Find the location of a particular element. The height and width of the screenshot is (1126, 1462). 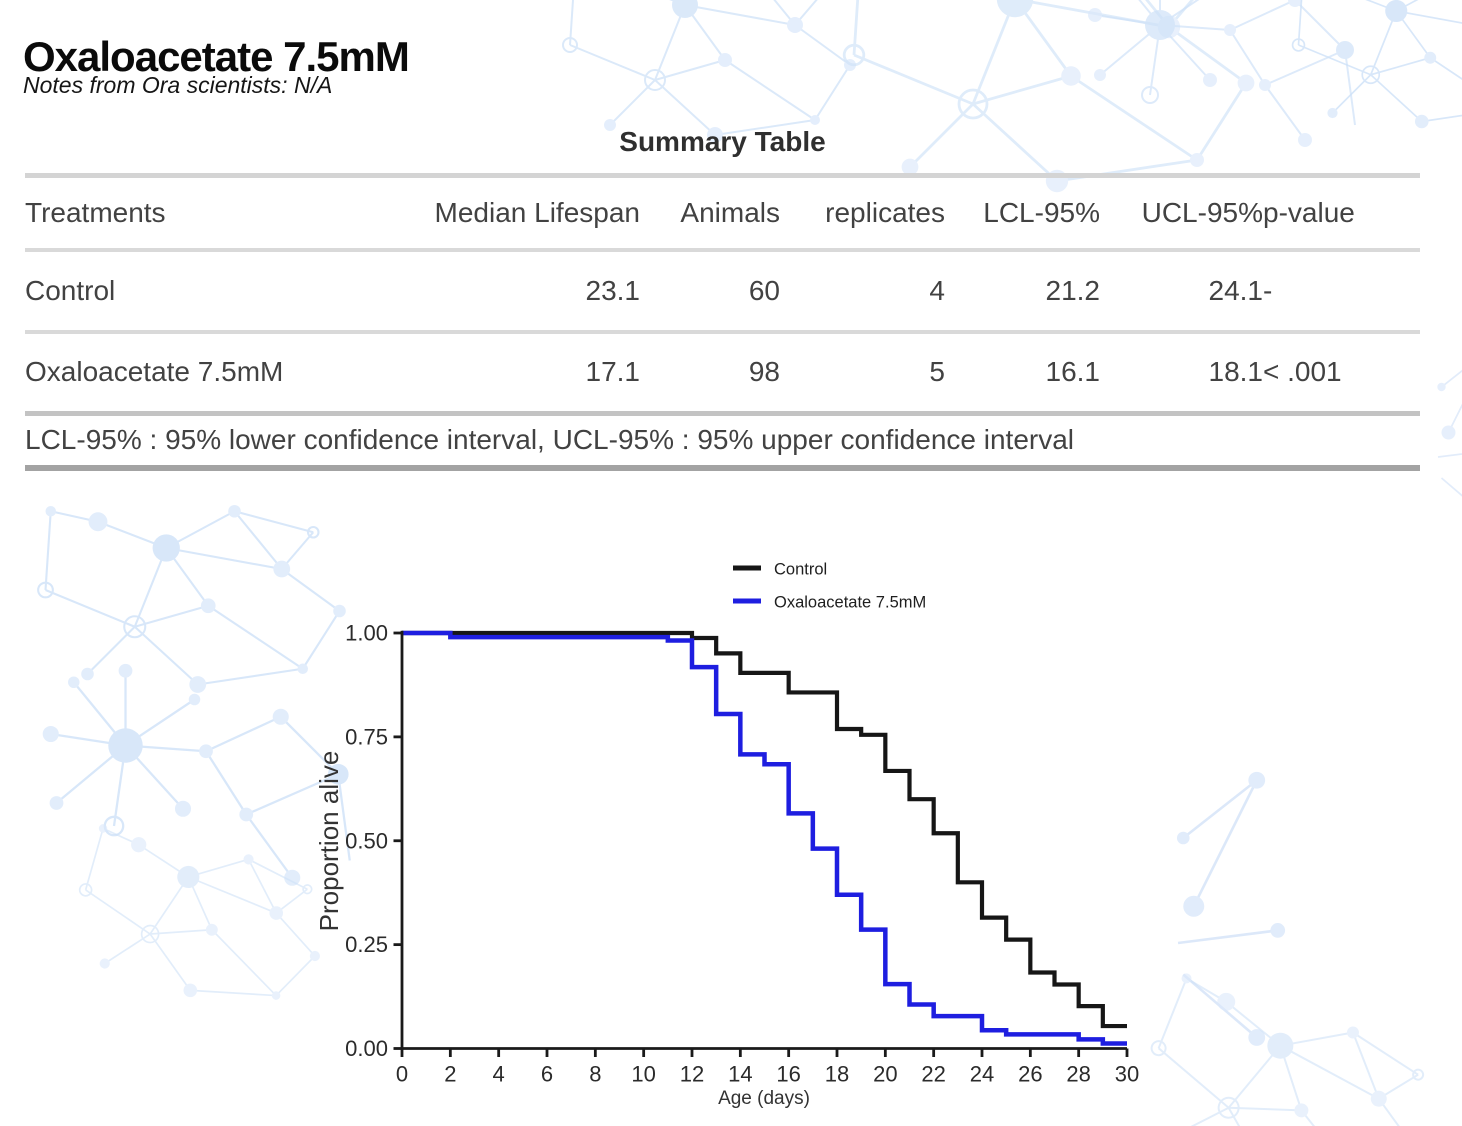

page-notes: Notes from Ora scientists: N/A is located at coordinates (178, 85).